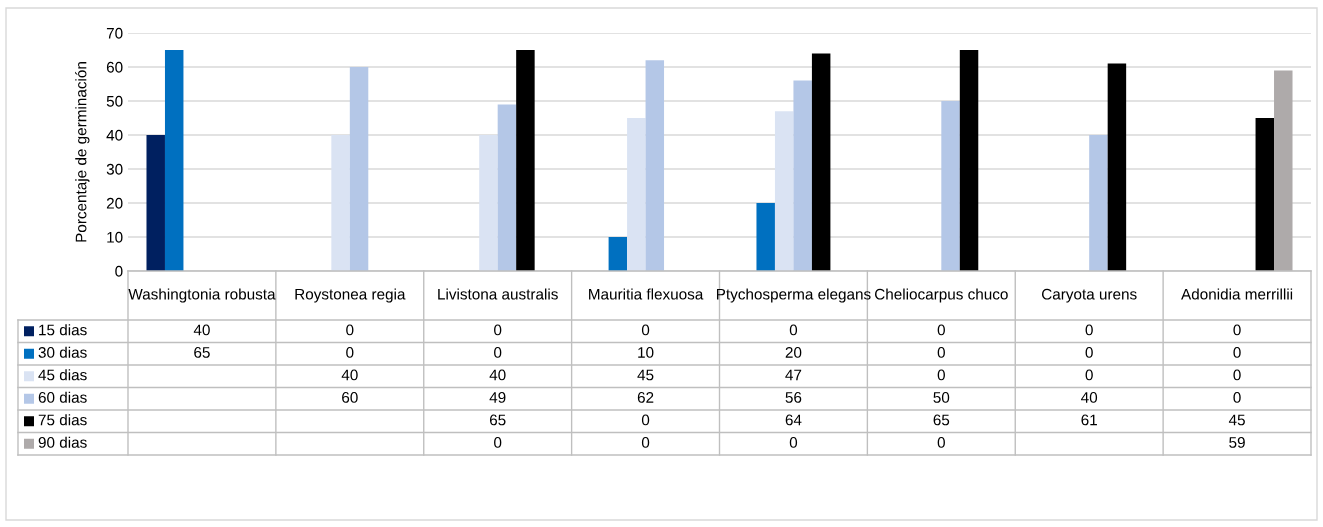 Image resolution: width=1323 pixels, height=527 pixels. I want to click on data-label: 59, so click(1237, 442).